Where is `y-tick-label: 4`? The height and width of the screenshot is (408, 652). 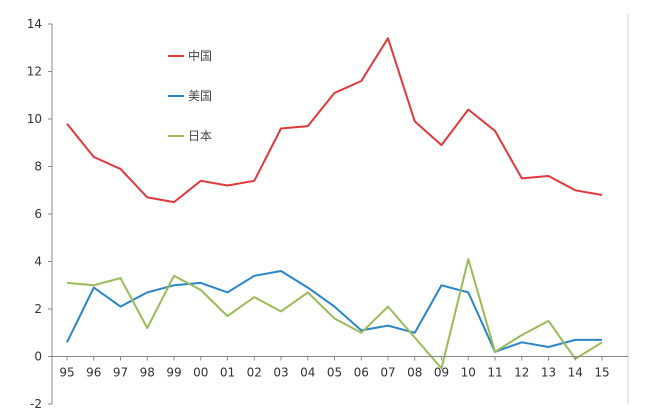
y-tick-label: 4 is located at coordinates (38, 262).